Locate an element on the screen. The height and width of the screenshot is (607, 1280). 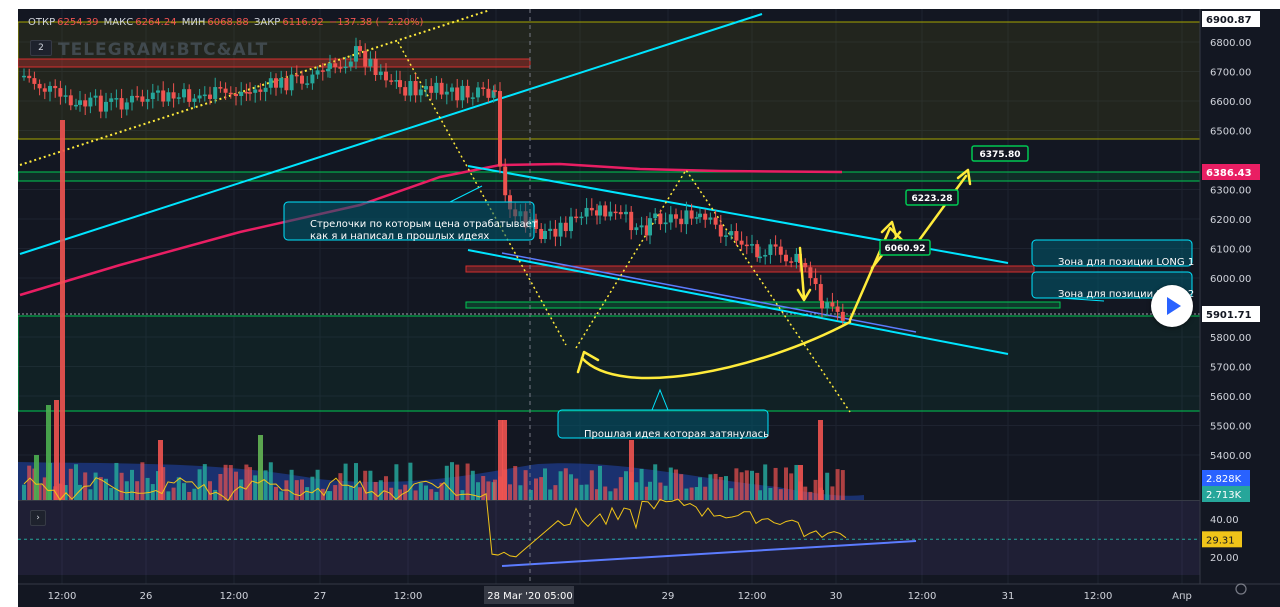
moving-average-line is located at coordinates (431, 229).